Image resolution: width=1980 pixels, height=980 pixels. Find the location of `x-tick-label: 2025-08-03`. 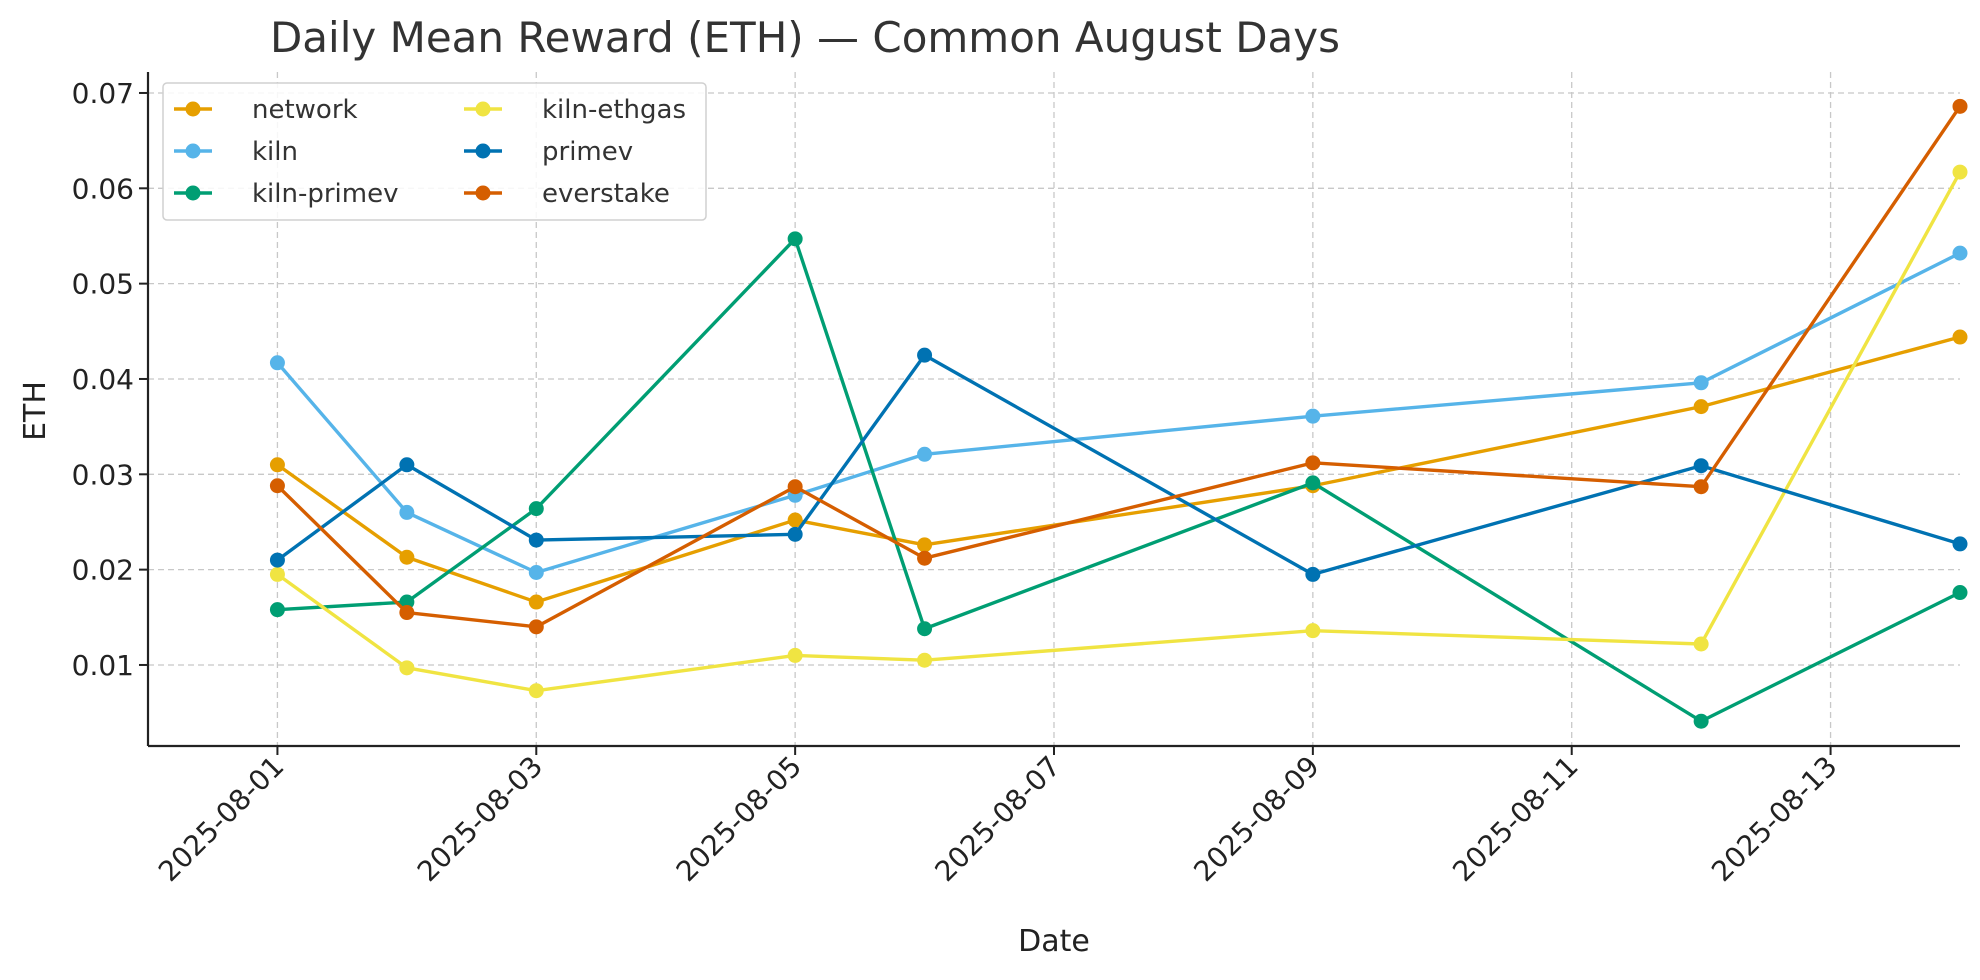

x-tick-label: 2025-08-03 is located at coordinates (480, 819).